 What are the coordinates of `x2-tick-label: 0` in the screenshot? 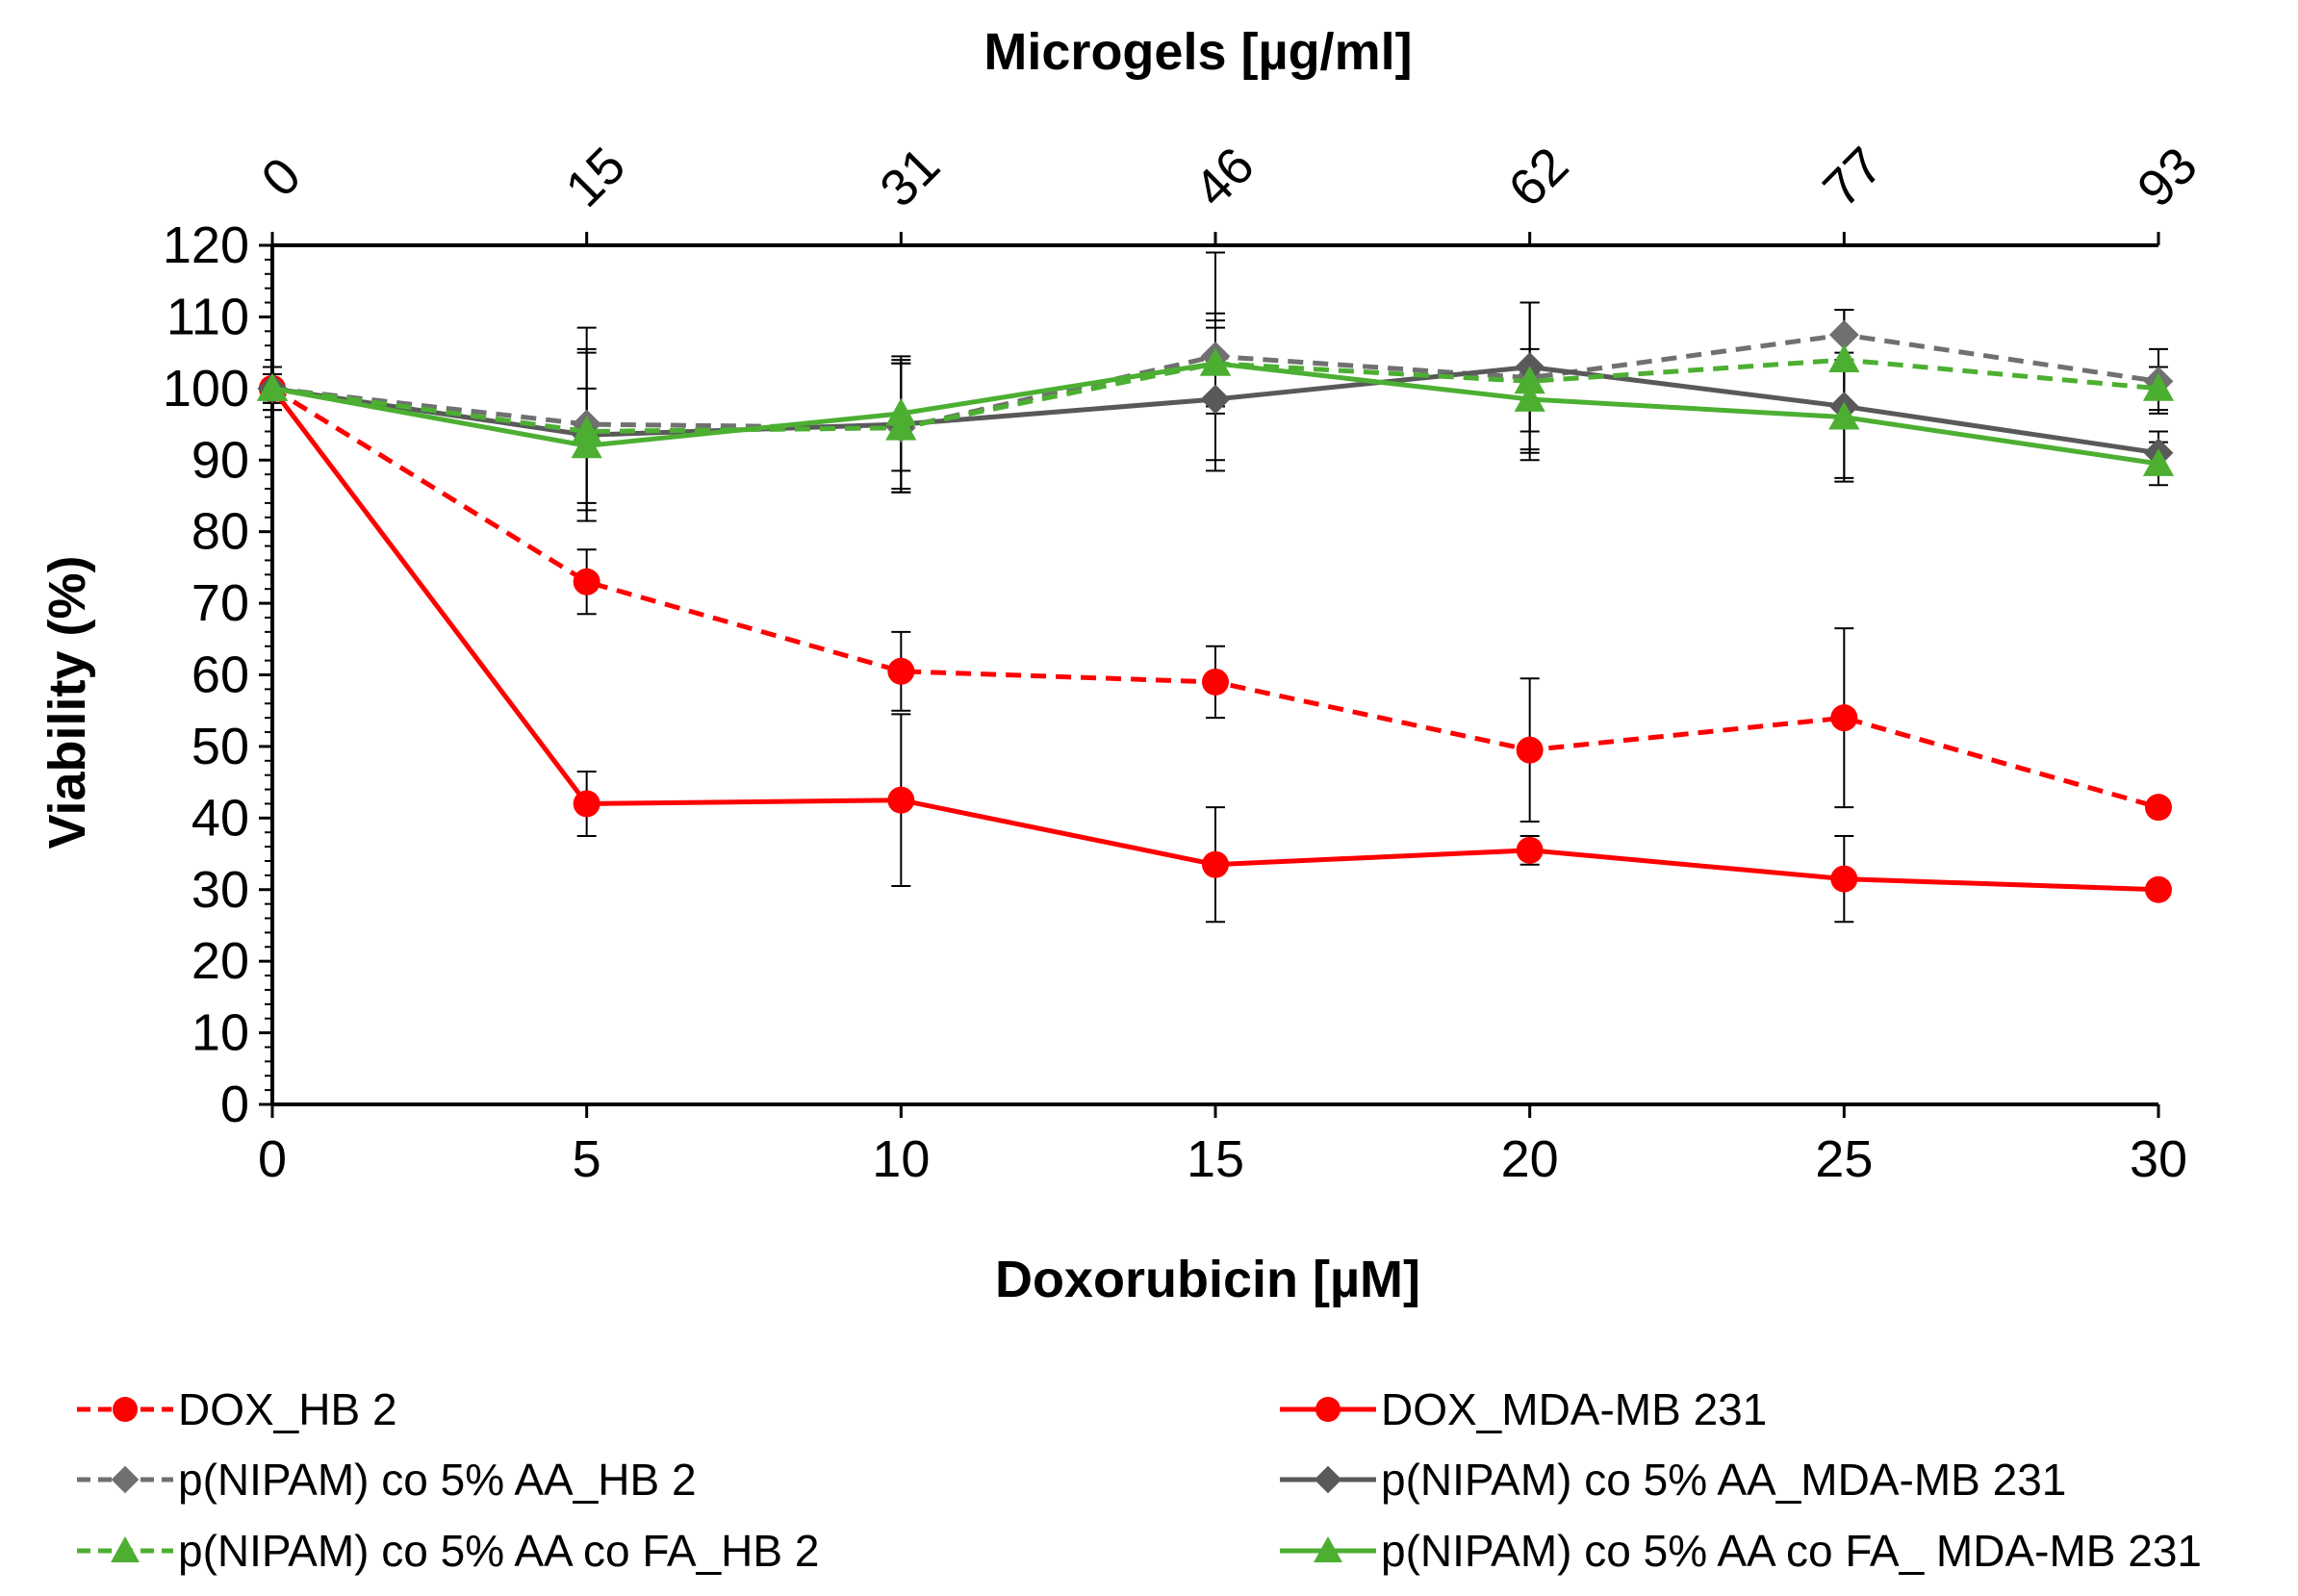 It's located at (281, 177).